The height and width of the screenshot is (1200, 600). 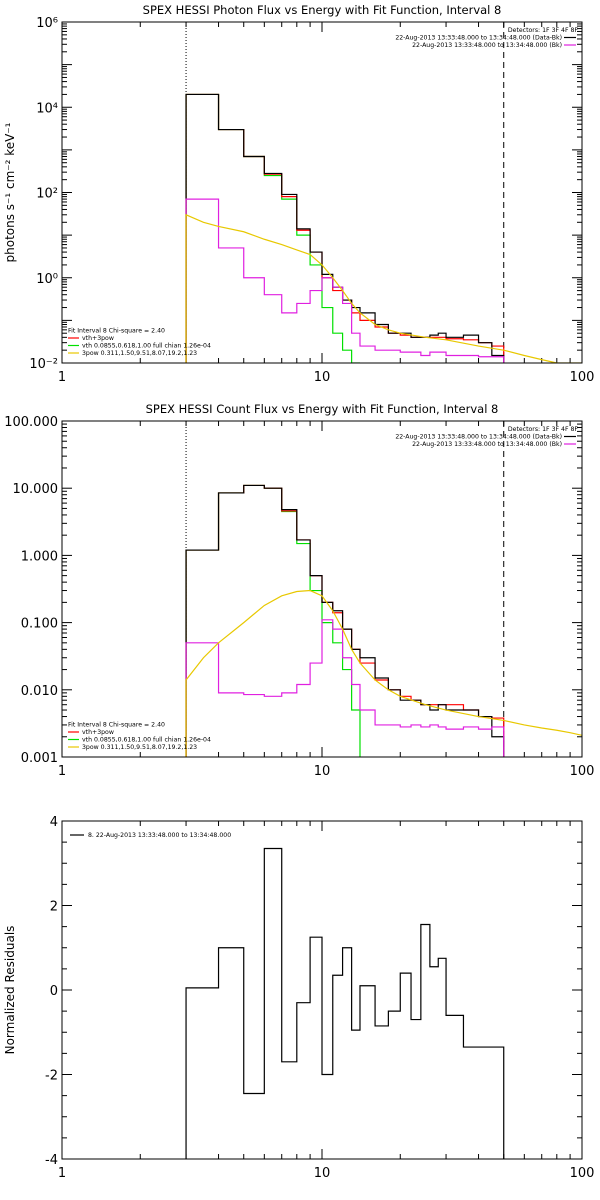 What do you see at coordinates (10, 990) in the screenshot?
I see `y-axis-label: Normalized Residuals` at bounding box center [10, 990].